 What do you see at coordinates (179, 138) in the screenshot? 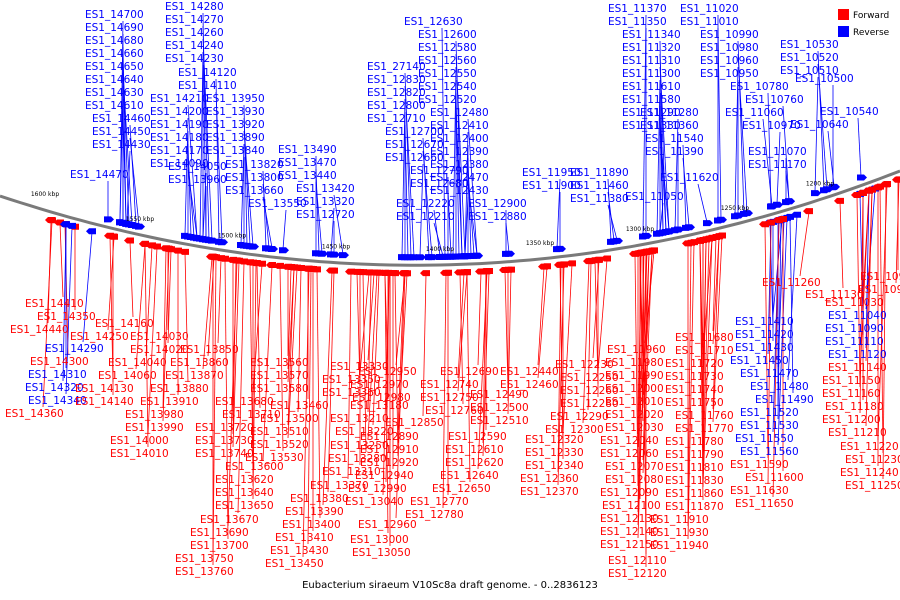
I see `gene-label-es1-14180: ES1_14180` at bounding box center [179, 138].